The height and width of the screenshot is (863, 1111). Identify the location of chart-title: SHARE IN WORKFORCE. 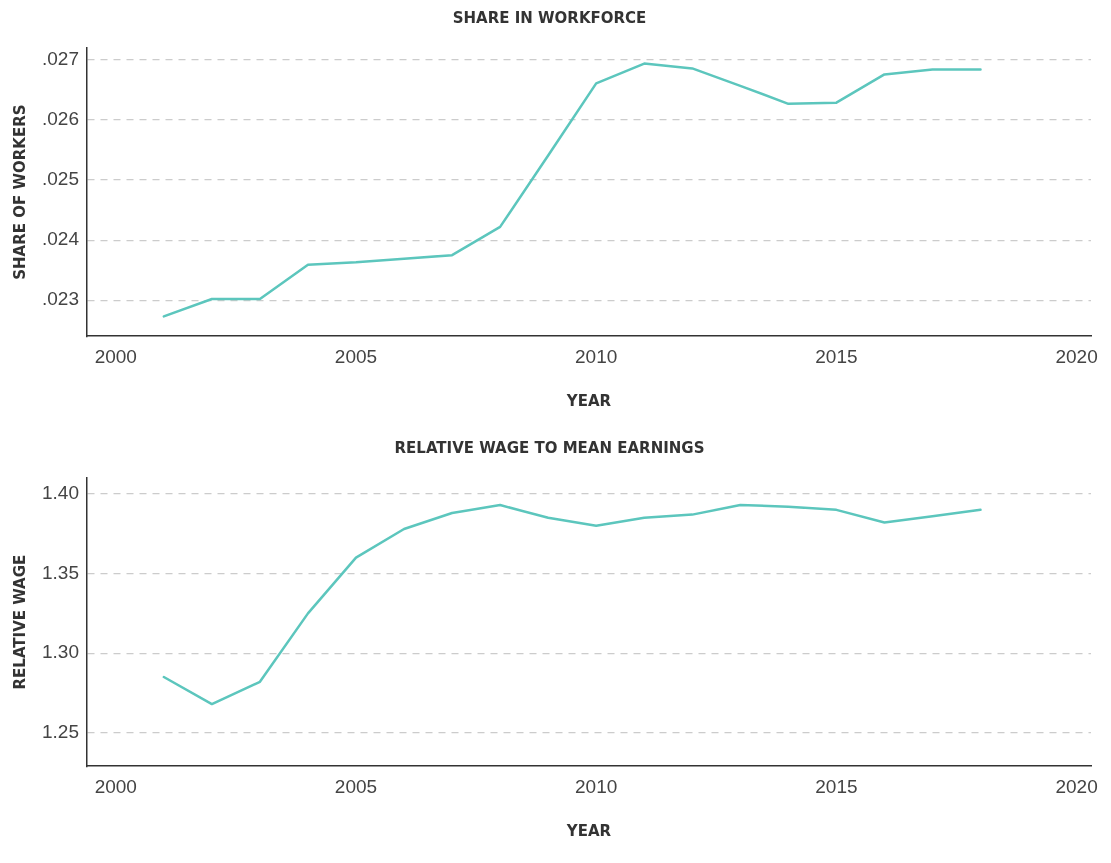
(549, 17).